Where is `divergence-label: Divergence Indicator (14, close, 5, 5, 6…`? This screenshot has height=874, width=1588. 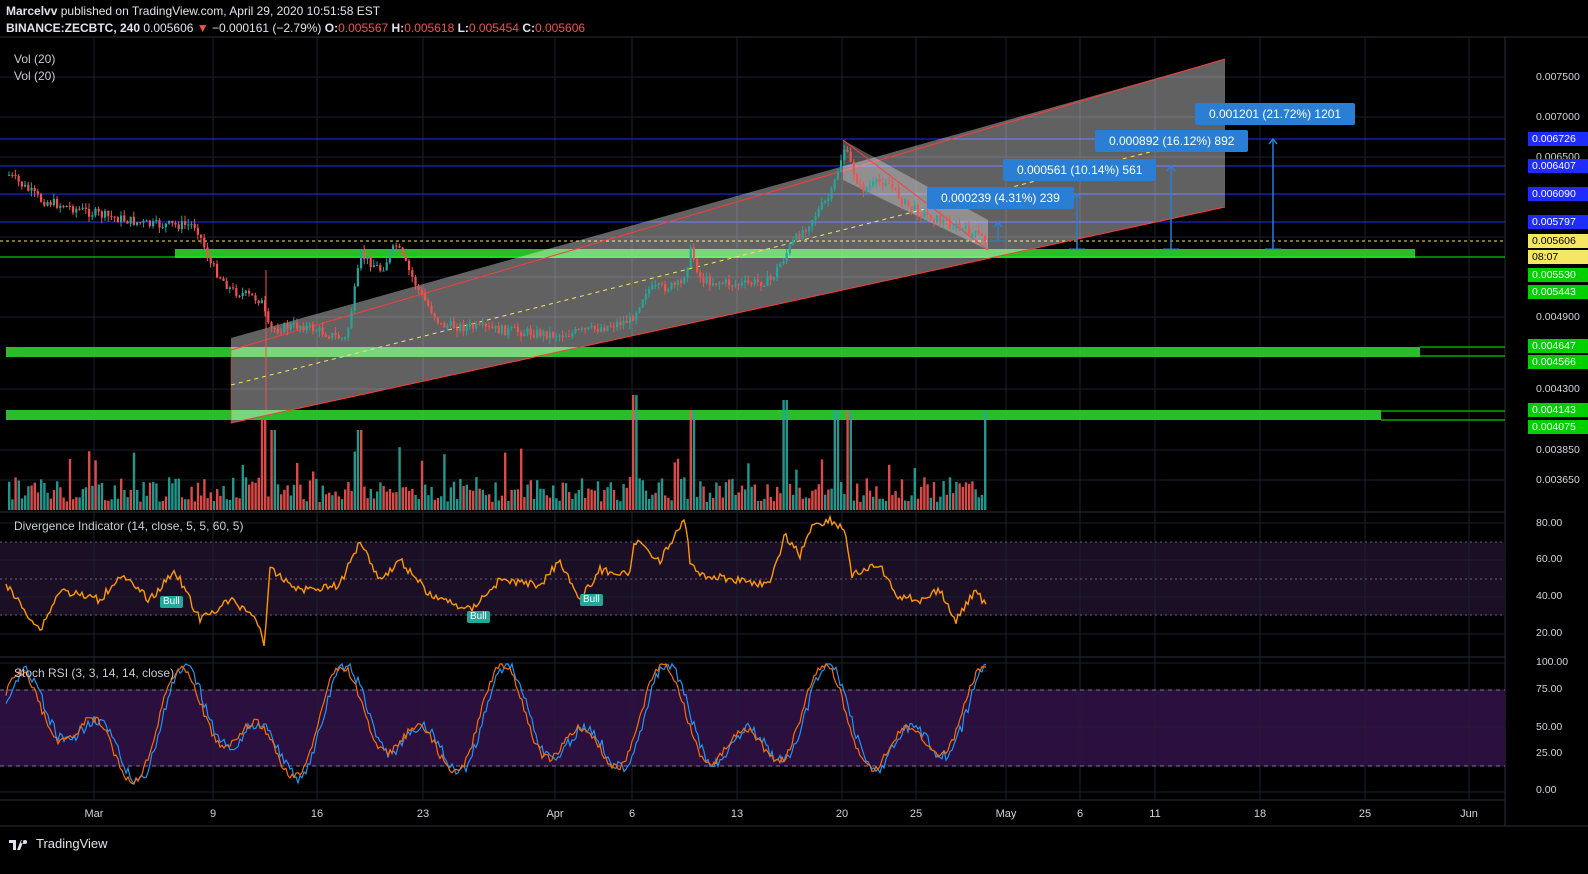 divergence-label: Divergence Indicator (14, close, 5, 5, 6… is located at coordinates (129, 526).